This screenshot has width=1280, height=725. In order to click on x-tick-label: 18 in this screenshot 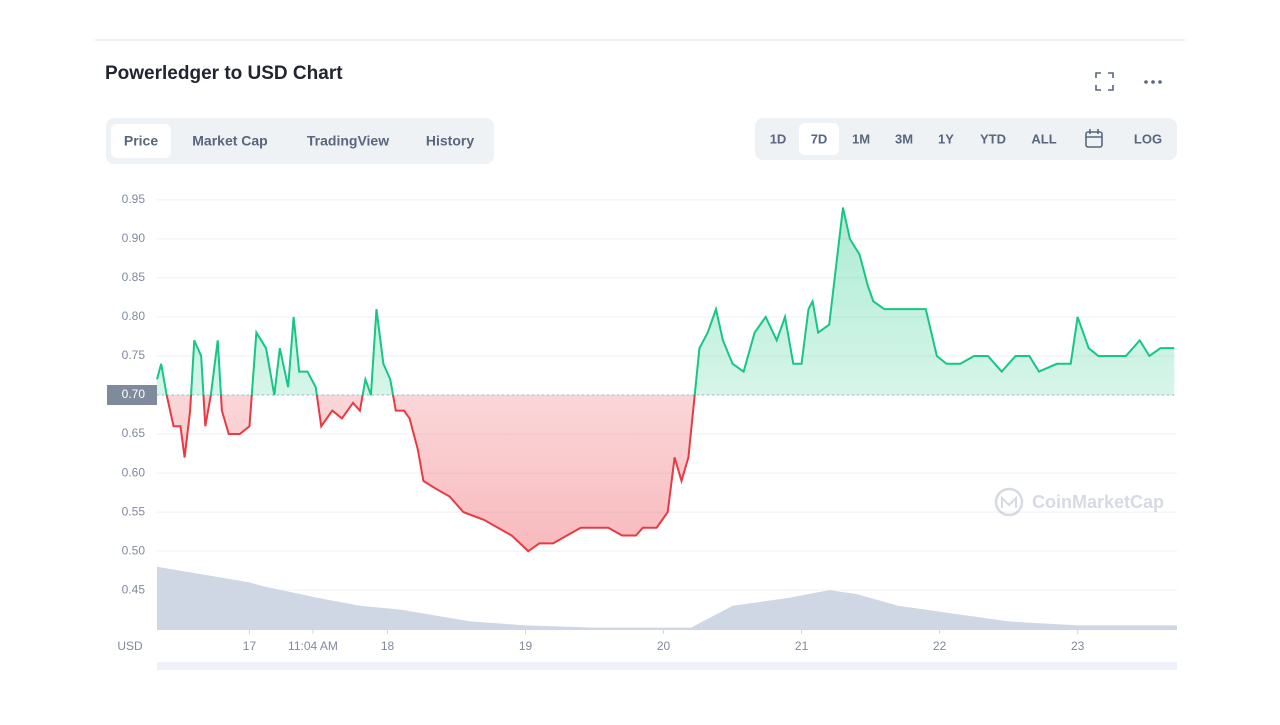, I will do `click(388, 646)`.